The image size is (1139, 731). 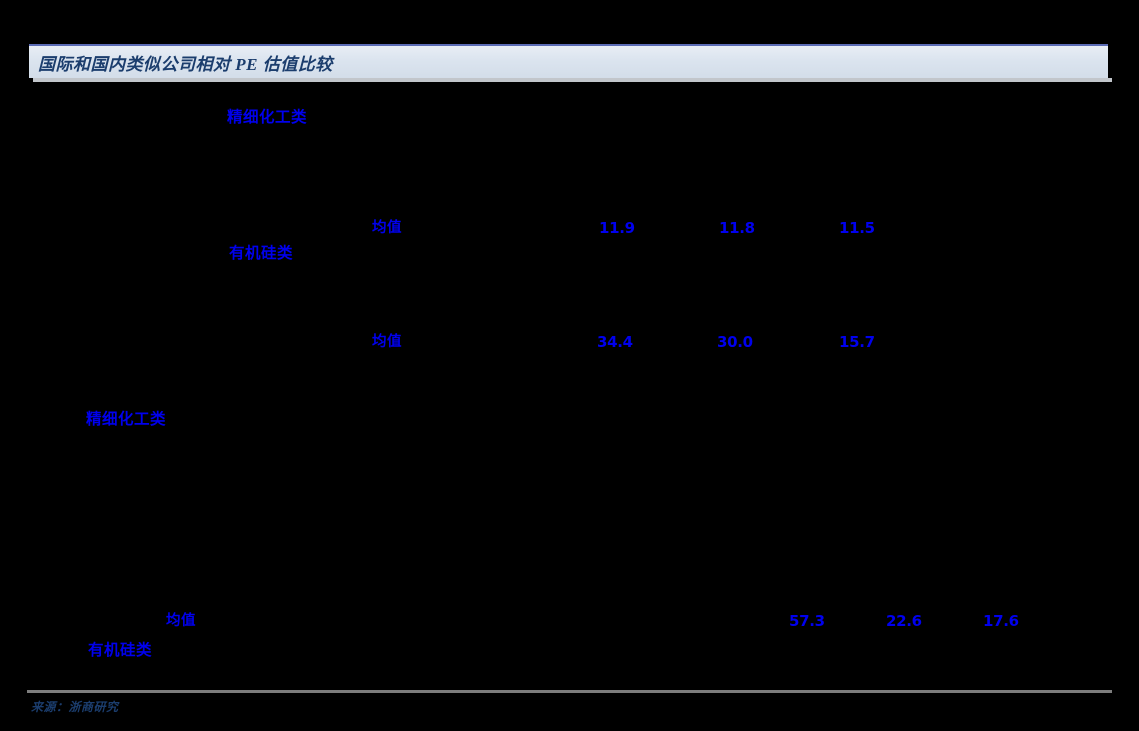 What do you see at coordinates (735, 342) in the screenshot?
I see `mean-value-row-2-col-2: 30.0` at bounding box center [735, 342].